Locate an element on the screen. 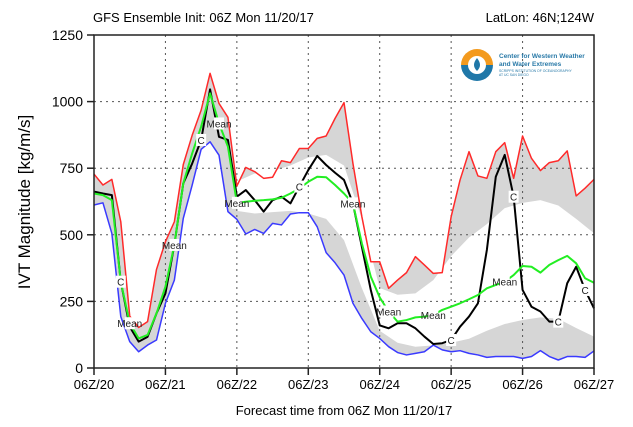 This screenshot has height=427, width=633. water-drop-icon is located at coordinates (477, 64).